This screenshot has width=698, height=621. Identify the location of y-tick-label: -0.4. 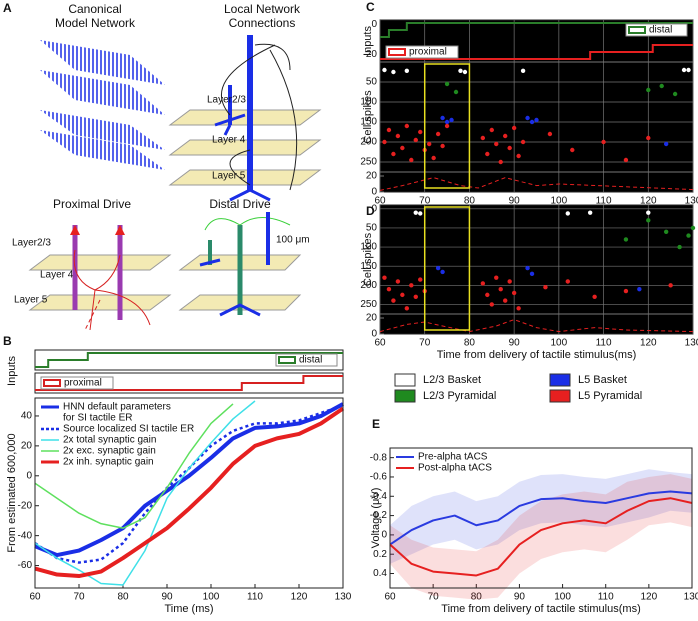
(379, 496).